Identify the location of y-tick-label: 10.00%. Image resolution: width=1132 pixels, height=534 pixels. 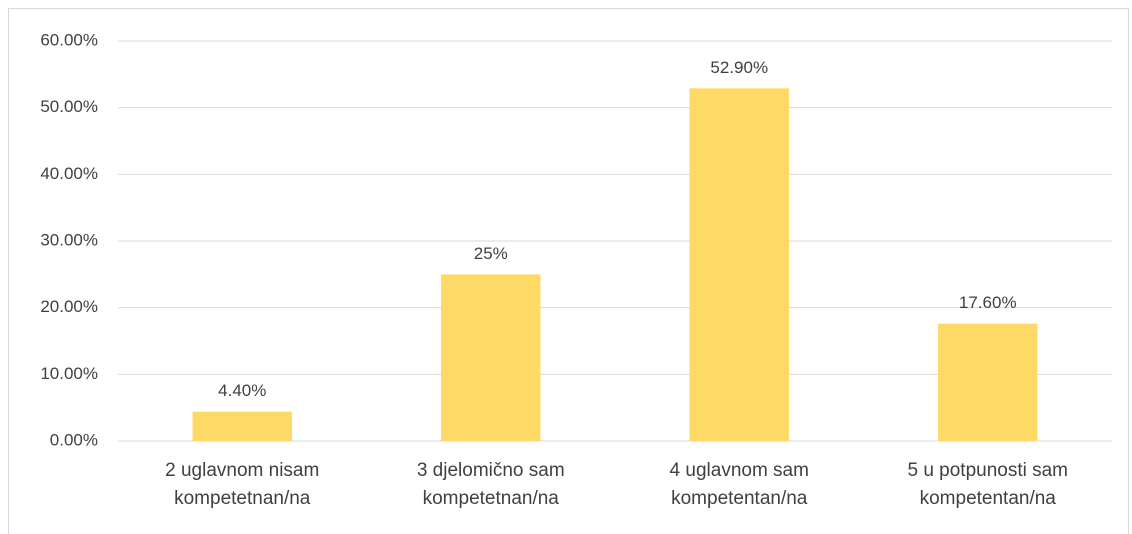
(69, 373).